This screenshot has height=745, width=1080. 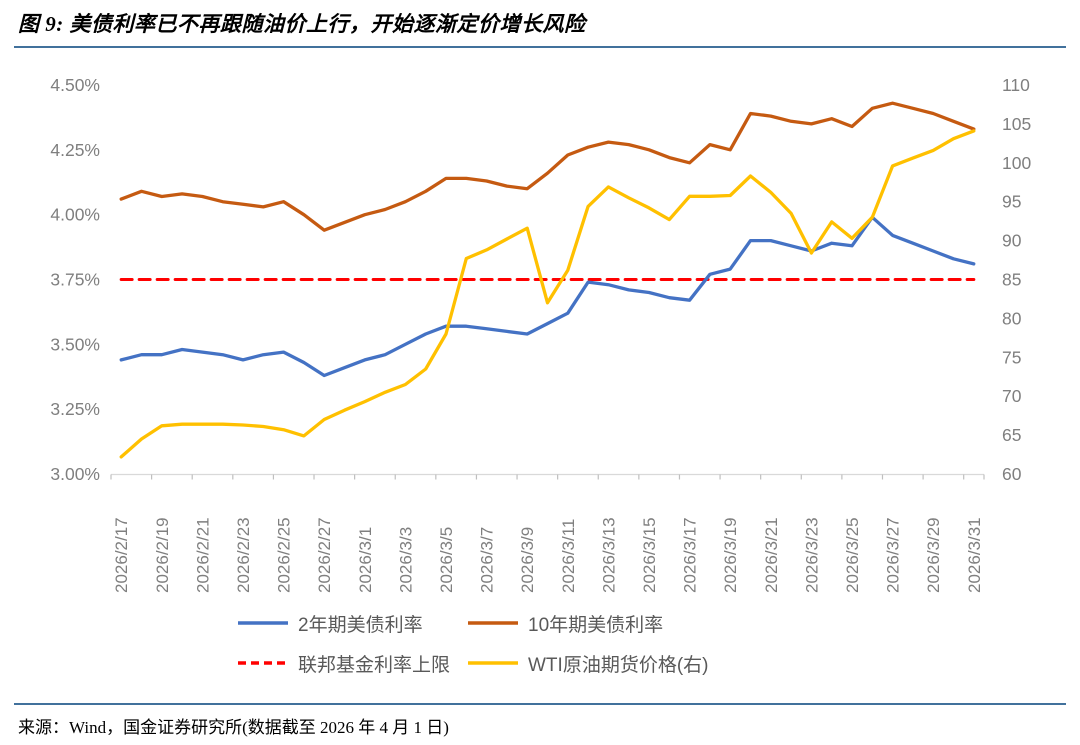 I want to click on legend-item-10y: 10年期美债利率, so click(x=566, y=624).